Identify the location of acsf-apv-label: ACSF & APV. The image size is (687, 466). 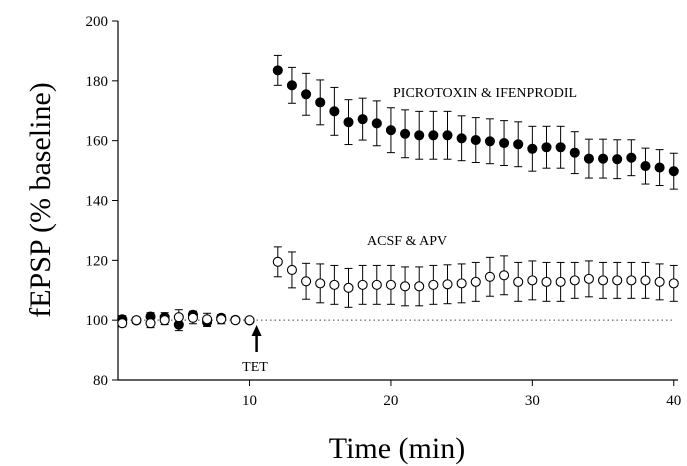
(407, 241).